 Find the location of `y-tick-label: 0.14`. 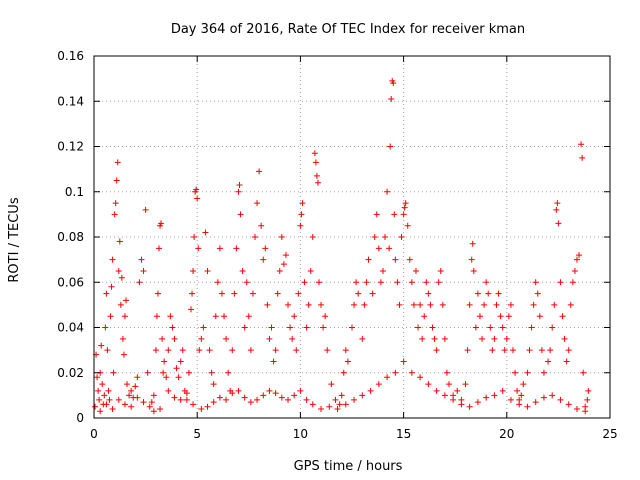

y-tick-label: 0.14 is located at coordinates (70, 101).